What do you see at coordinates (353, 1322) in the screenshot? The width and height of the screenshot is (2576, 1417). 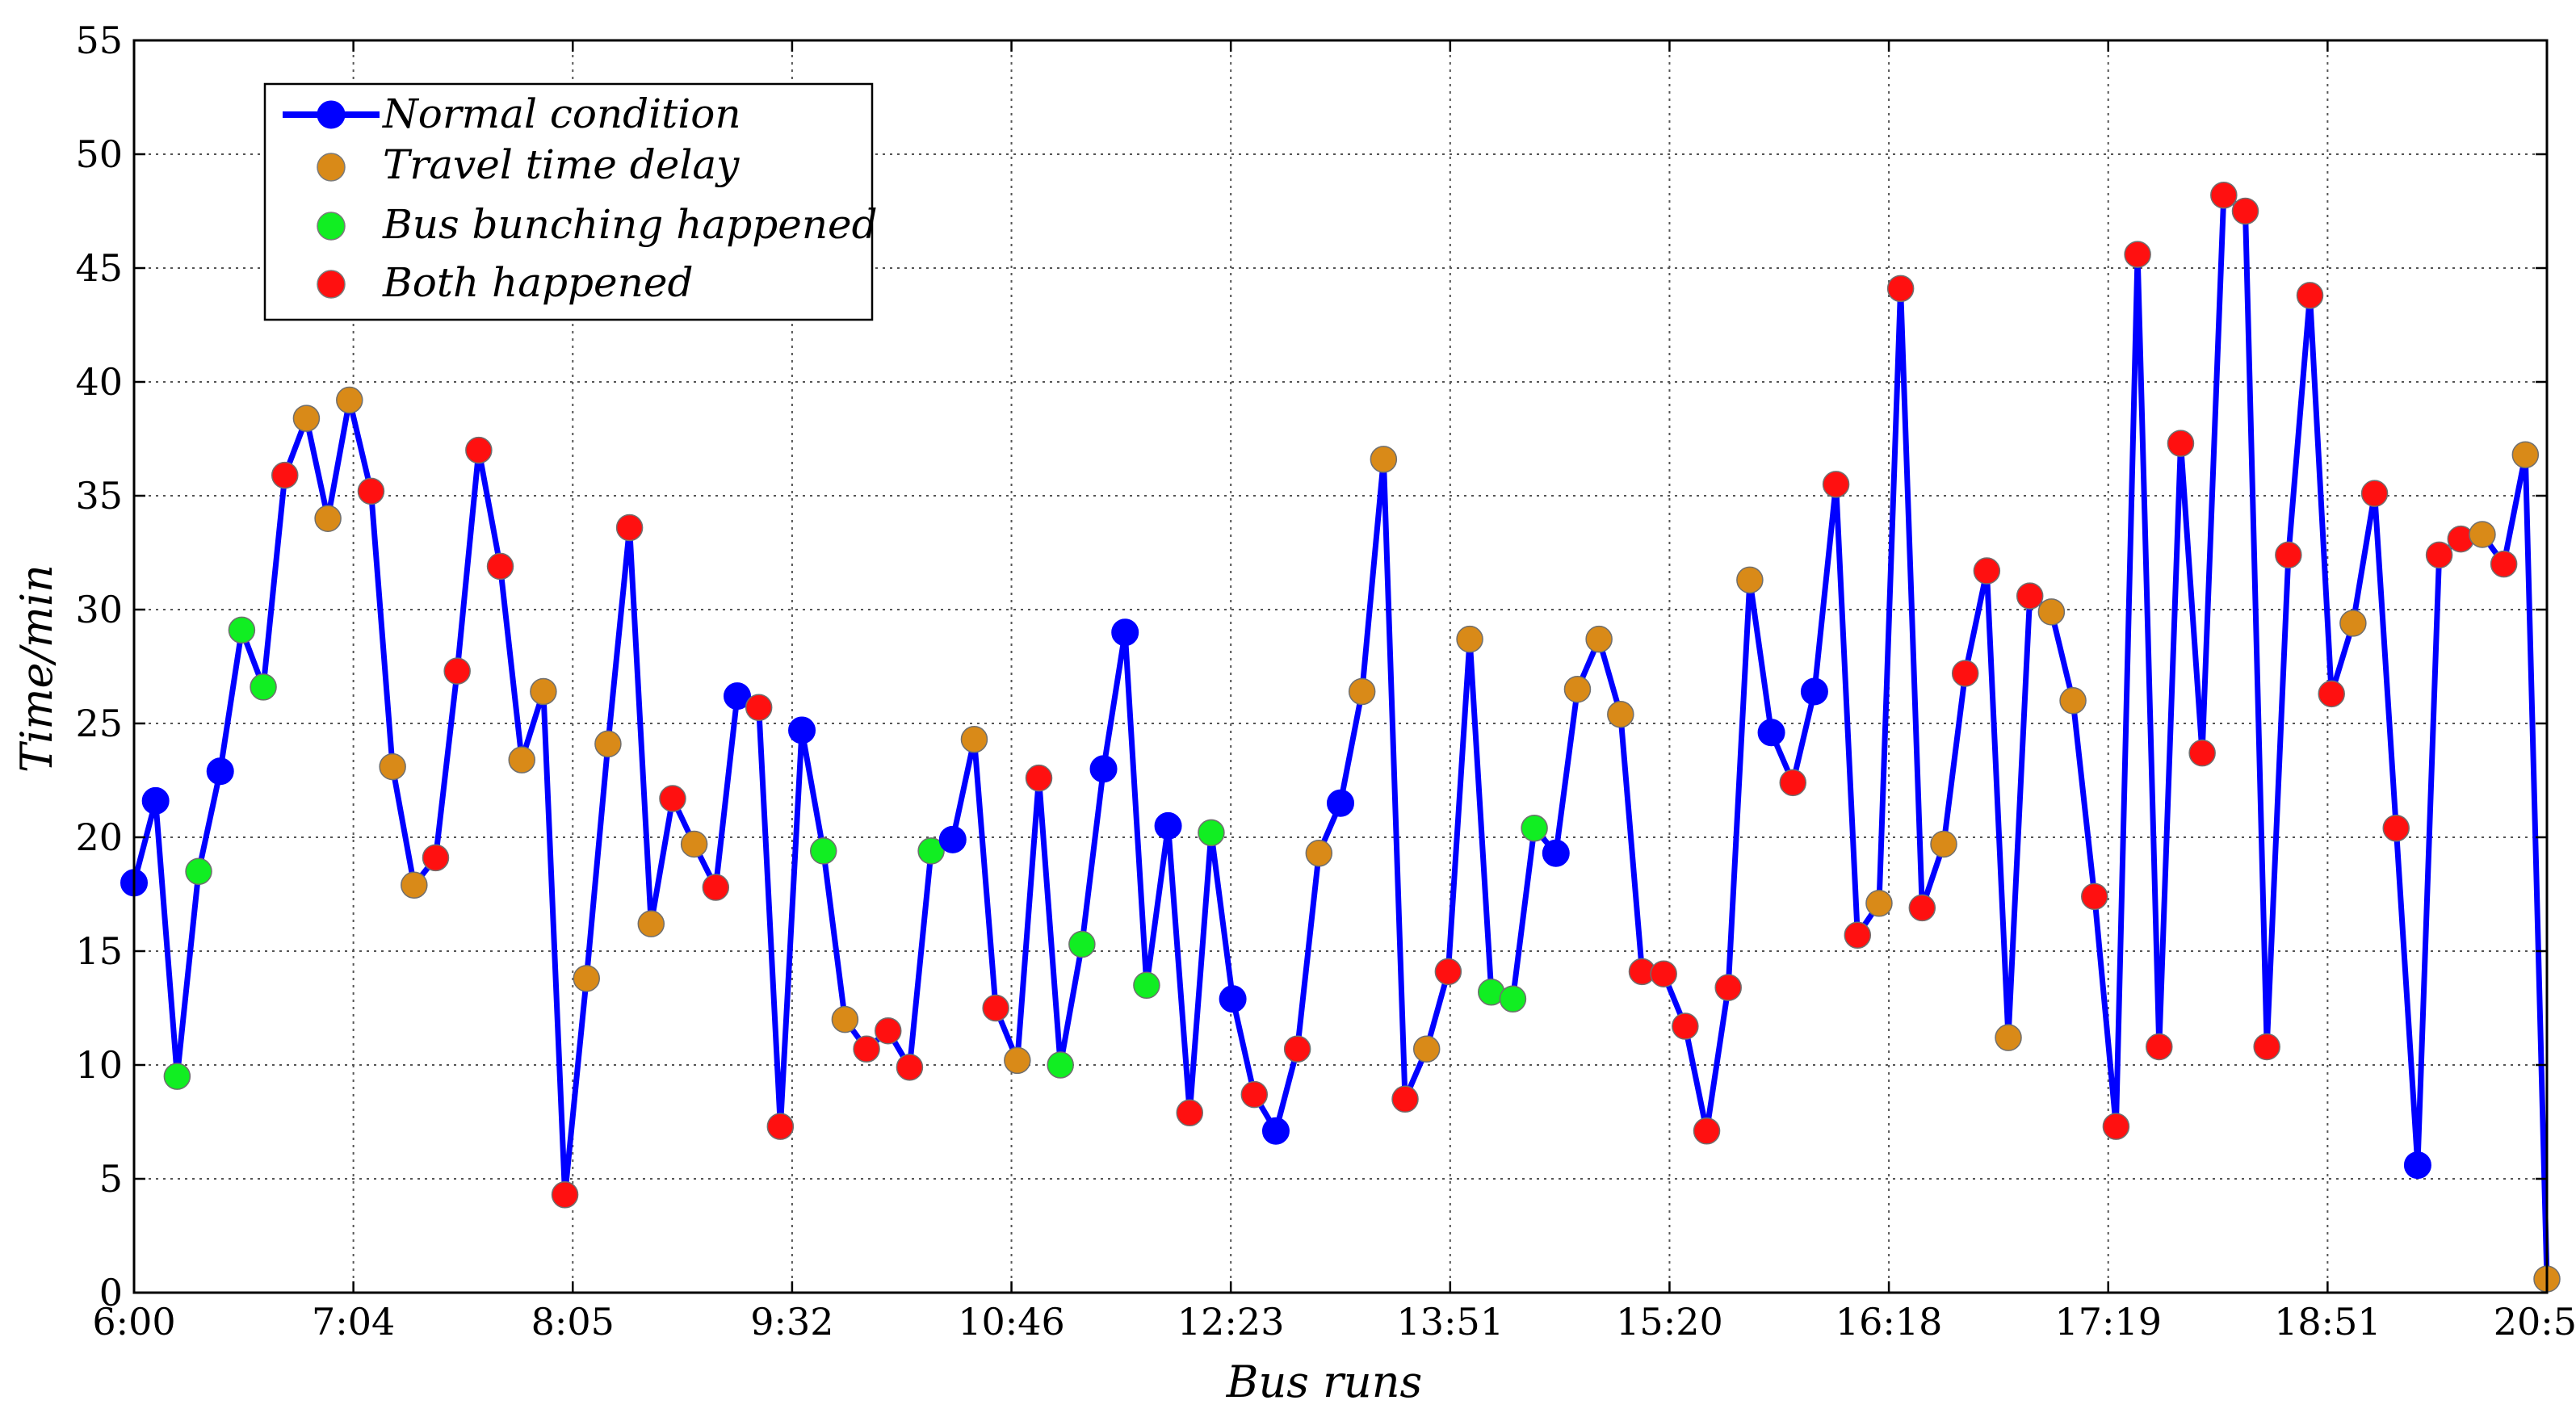 I see `x-tick-label: 7:04` at bounding box center [353, 1322].